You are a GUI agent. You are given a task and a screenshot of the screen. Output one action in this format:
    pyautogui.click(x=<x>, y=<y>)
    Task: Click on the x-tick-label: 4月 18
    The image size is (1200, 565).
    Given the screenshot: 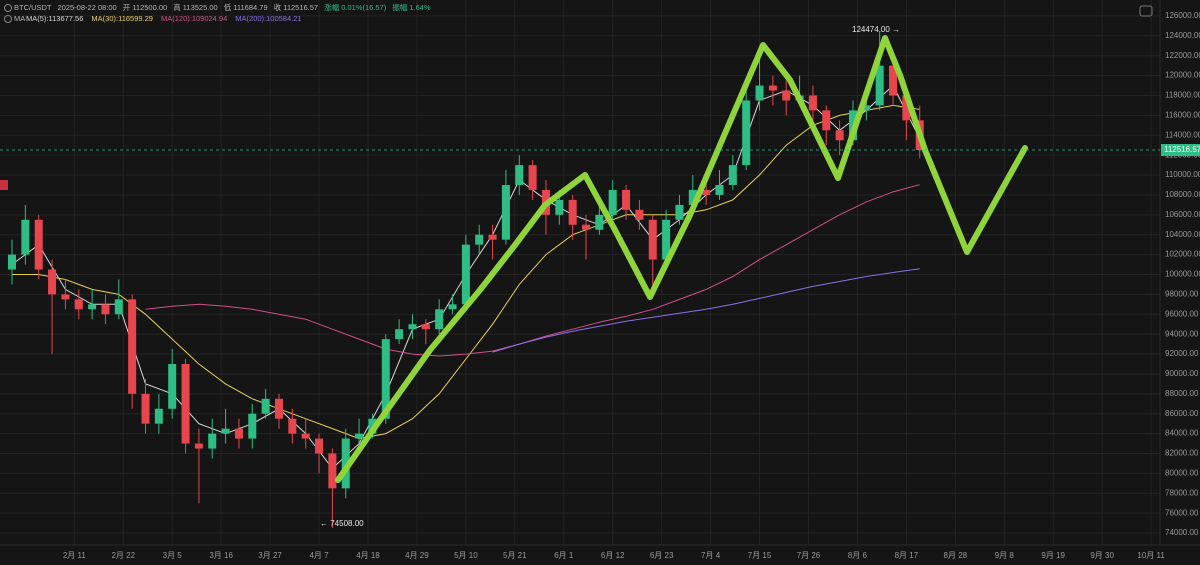 What is the action you would take?
    pyautogui.click(x=368, y=555)
    